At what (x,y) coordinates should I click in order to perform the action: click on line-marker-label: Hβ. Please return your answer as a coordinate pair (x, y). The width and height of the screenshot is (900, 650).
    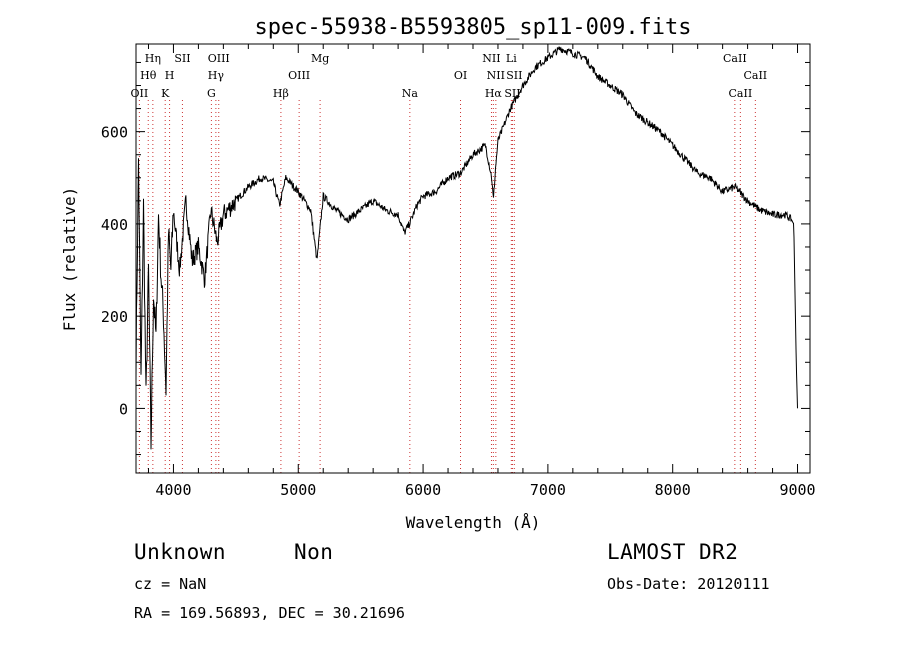
    Looking at the image, I should click on (281, 93).